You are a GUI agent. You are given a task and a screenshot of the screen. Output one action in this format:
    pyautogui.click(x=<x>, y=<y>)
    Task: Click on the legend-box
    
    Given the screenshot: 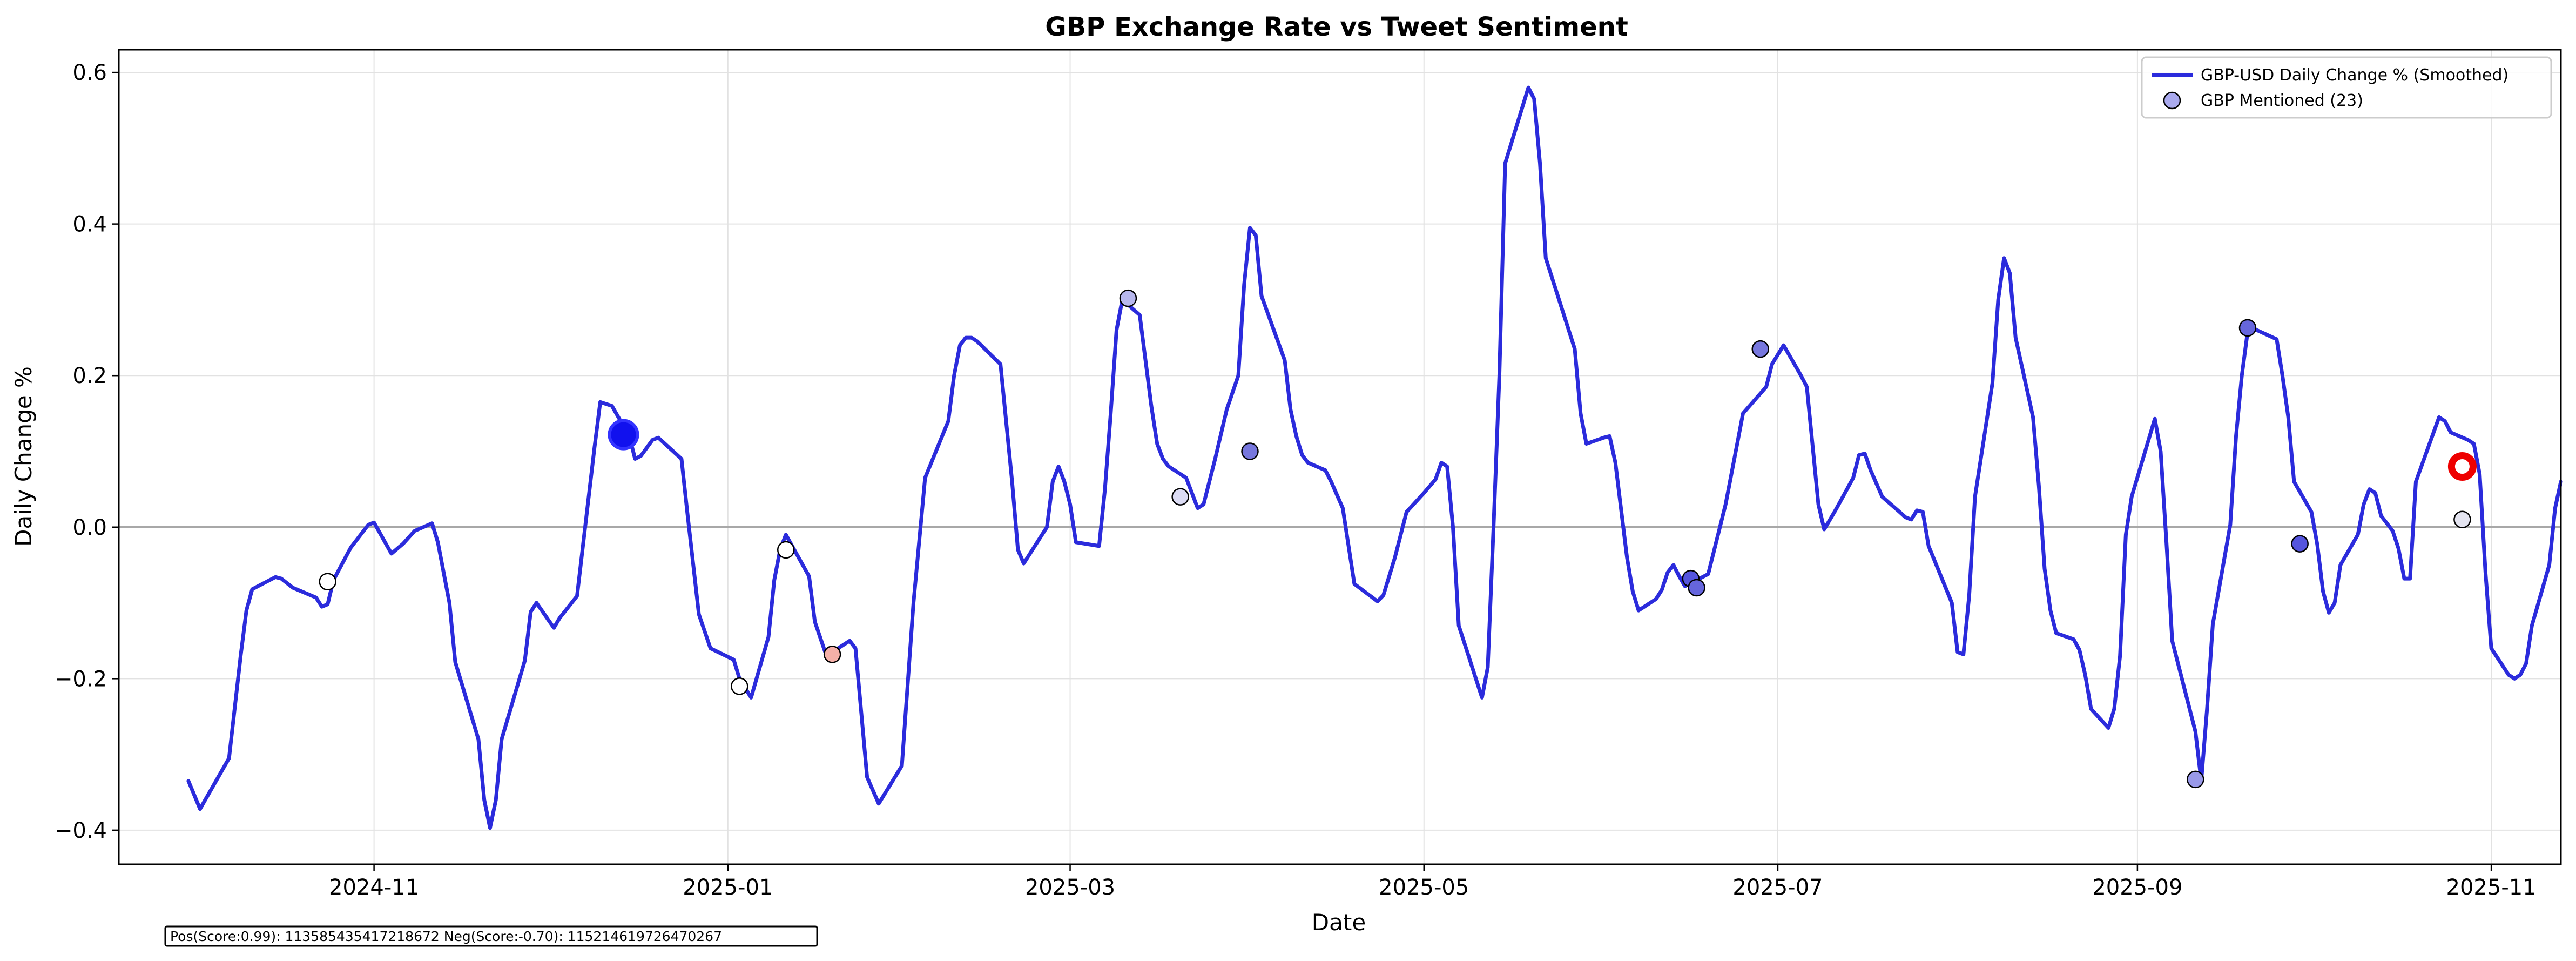 What is the action you would take?
    pyautogui.click(x=2346, y=87)
    